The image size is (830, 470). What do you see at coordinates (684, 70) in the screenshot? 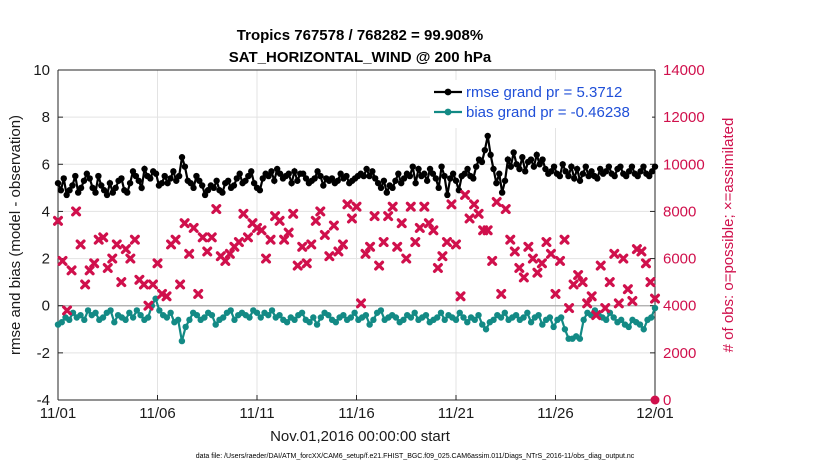
I see `y-right-tick-label: 14000` at bounding box center [684, 70].